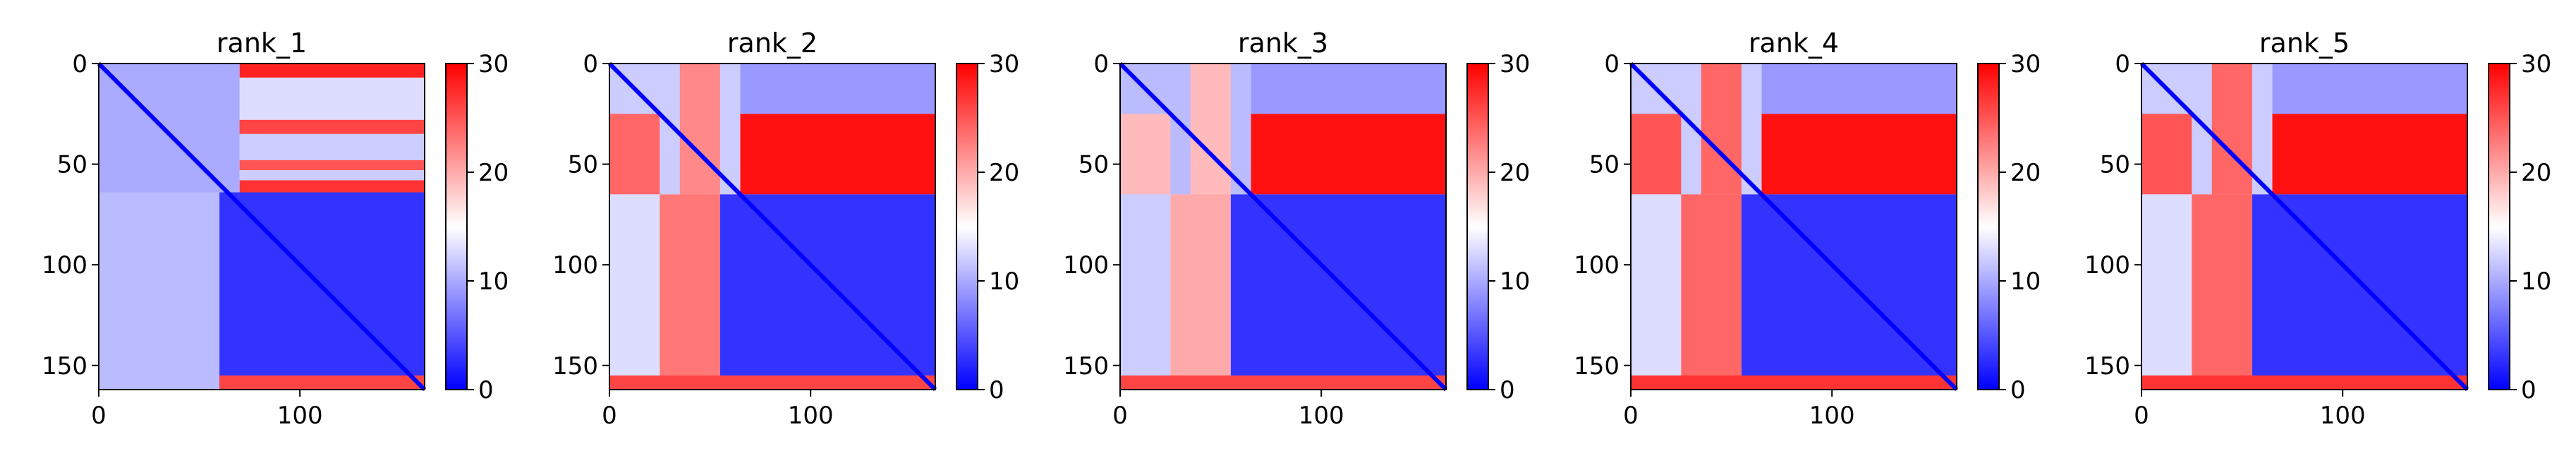 The width and height of the screenshot is (2576, 463). What do you see at coordinates (2304, 43) in the screenshot?
I see `chart-title: rank_5` at bounding box center [2304, 43].